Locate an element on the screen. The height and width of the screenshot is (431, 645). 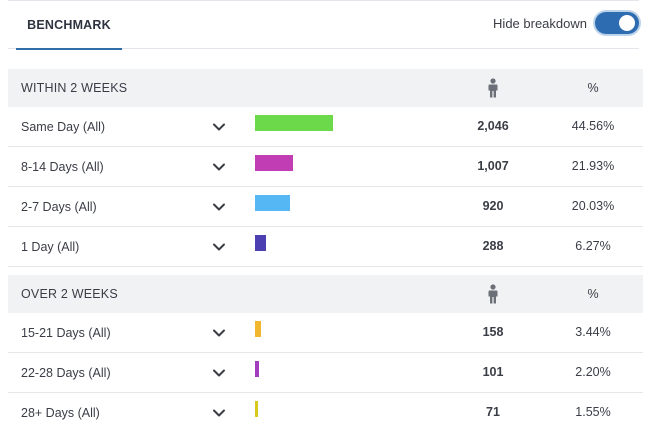
section-title: WITHIN 2 WEEKS is located at coordinates (74, 88).